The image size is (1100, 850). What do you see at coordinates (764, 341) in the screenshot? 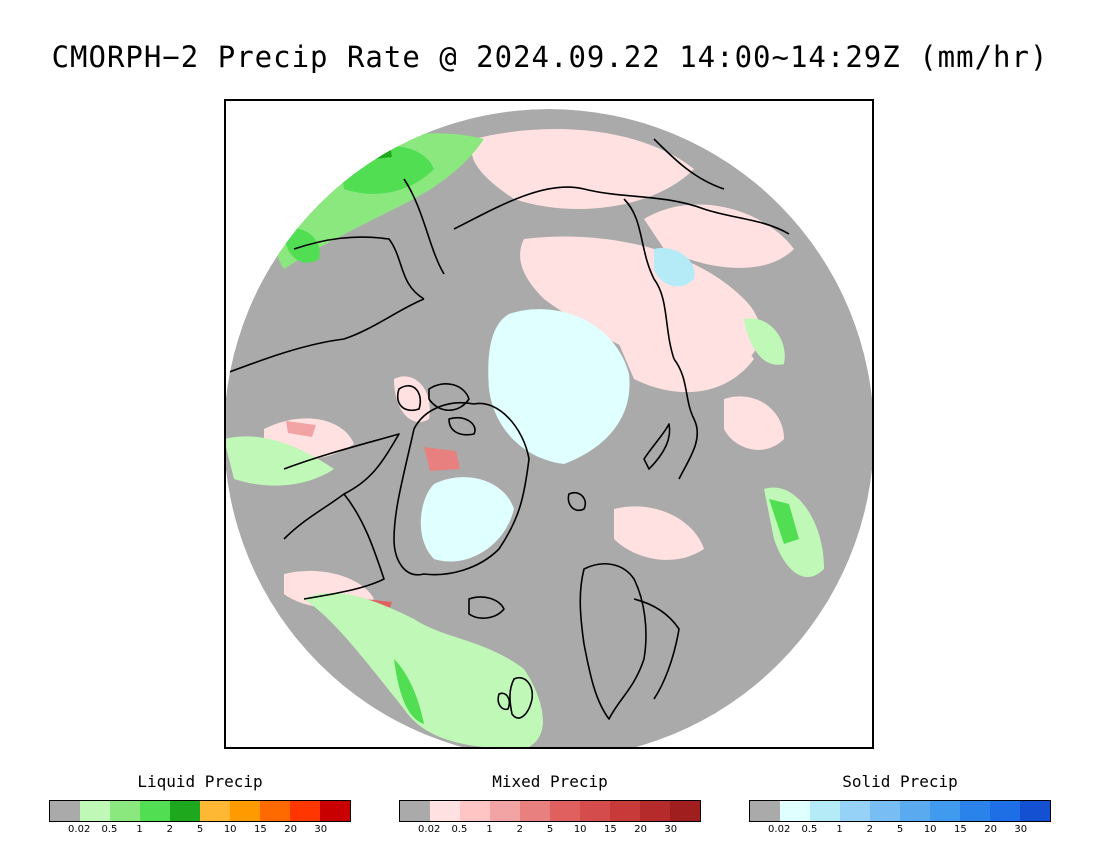
I see `liquid-precip-siberia` at bounding box center [764, 341].